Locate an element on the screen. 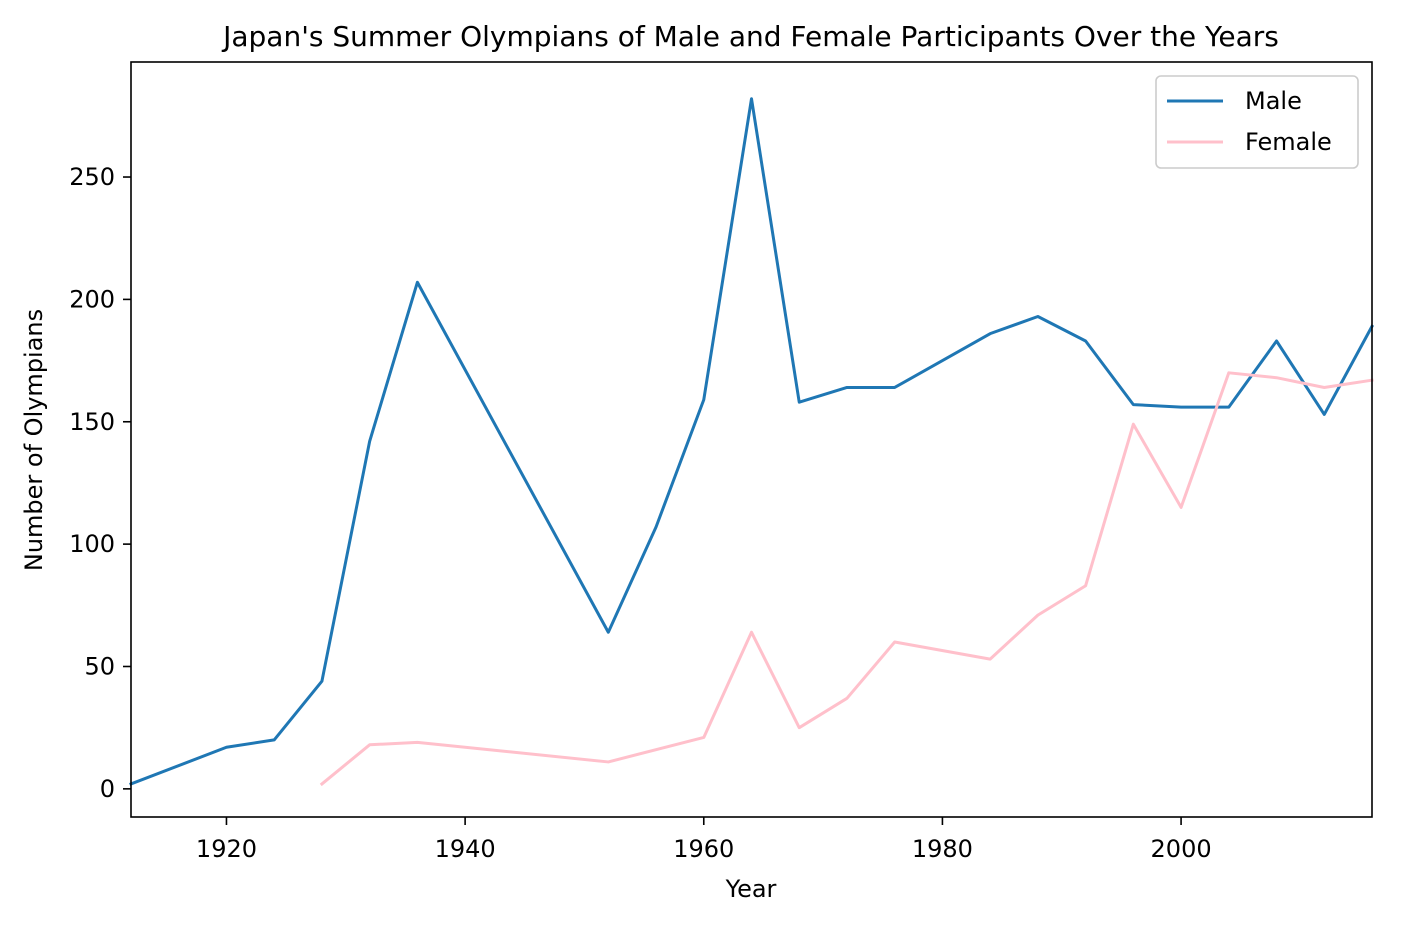 This screenshot has height=929, width=1403. x-tick-label: 1920 is located at coordinates (226, 849).